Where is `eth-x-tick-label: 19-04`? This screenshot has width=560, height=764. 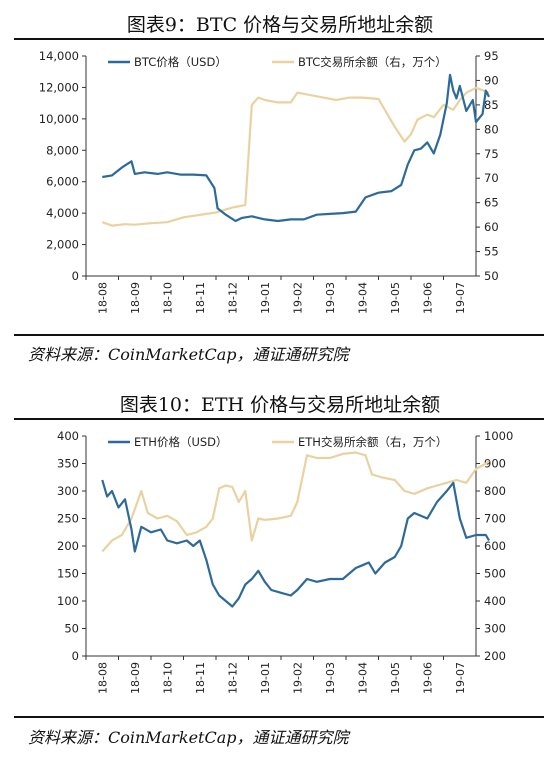
eth-x-tick-label: 19-04 is located at coordinates (362, 678).